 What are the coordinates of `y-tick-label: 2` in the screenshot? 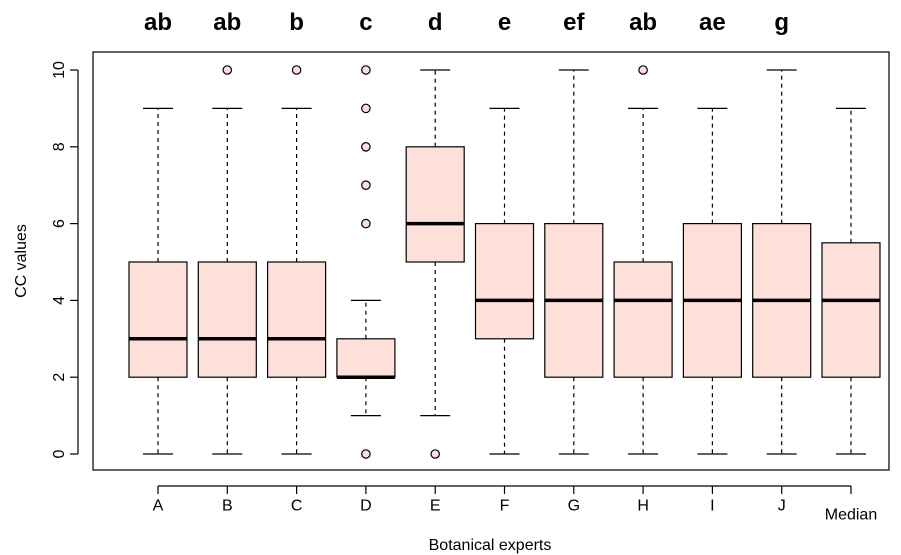 It's located at (59, 377).